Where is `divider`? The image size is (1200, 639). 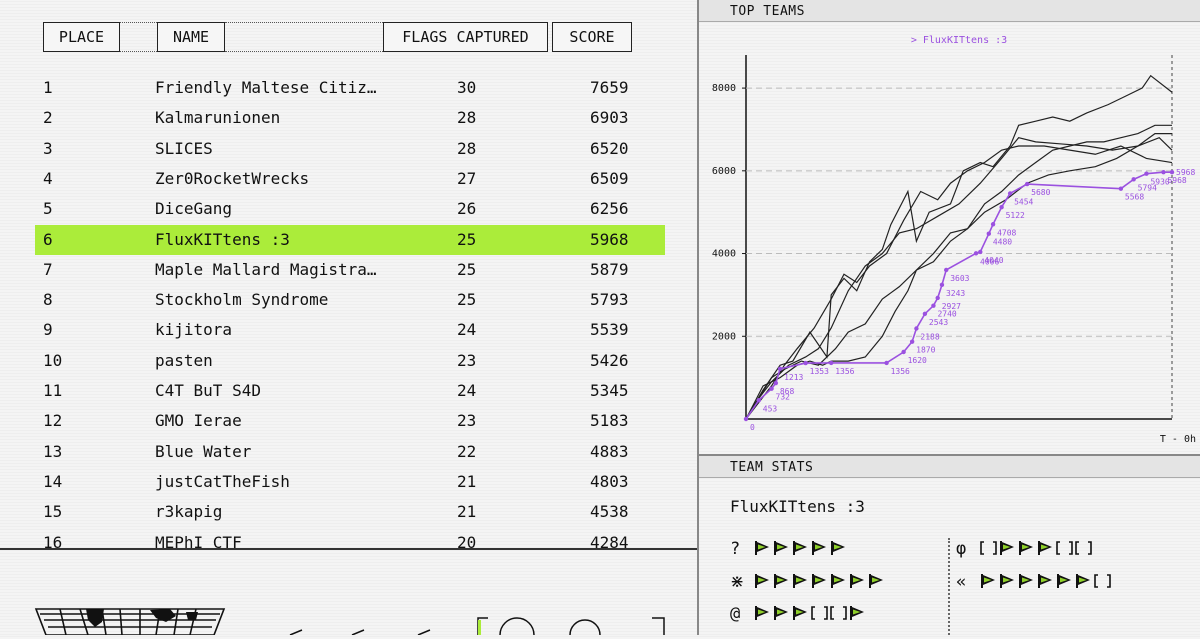 divider is located at coordinates (949, 455).